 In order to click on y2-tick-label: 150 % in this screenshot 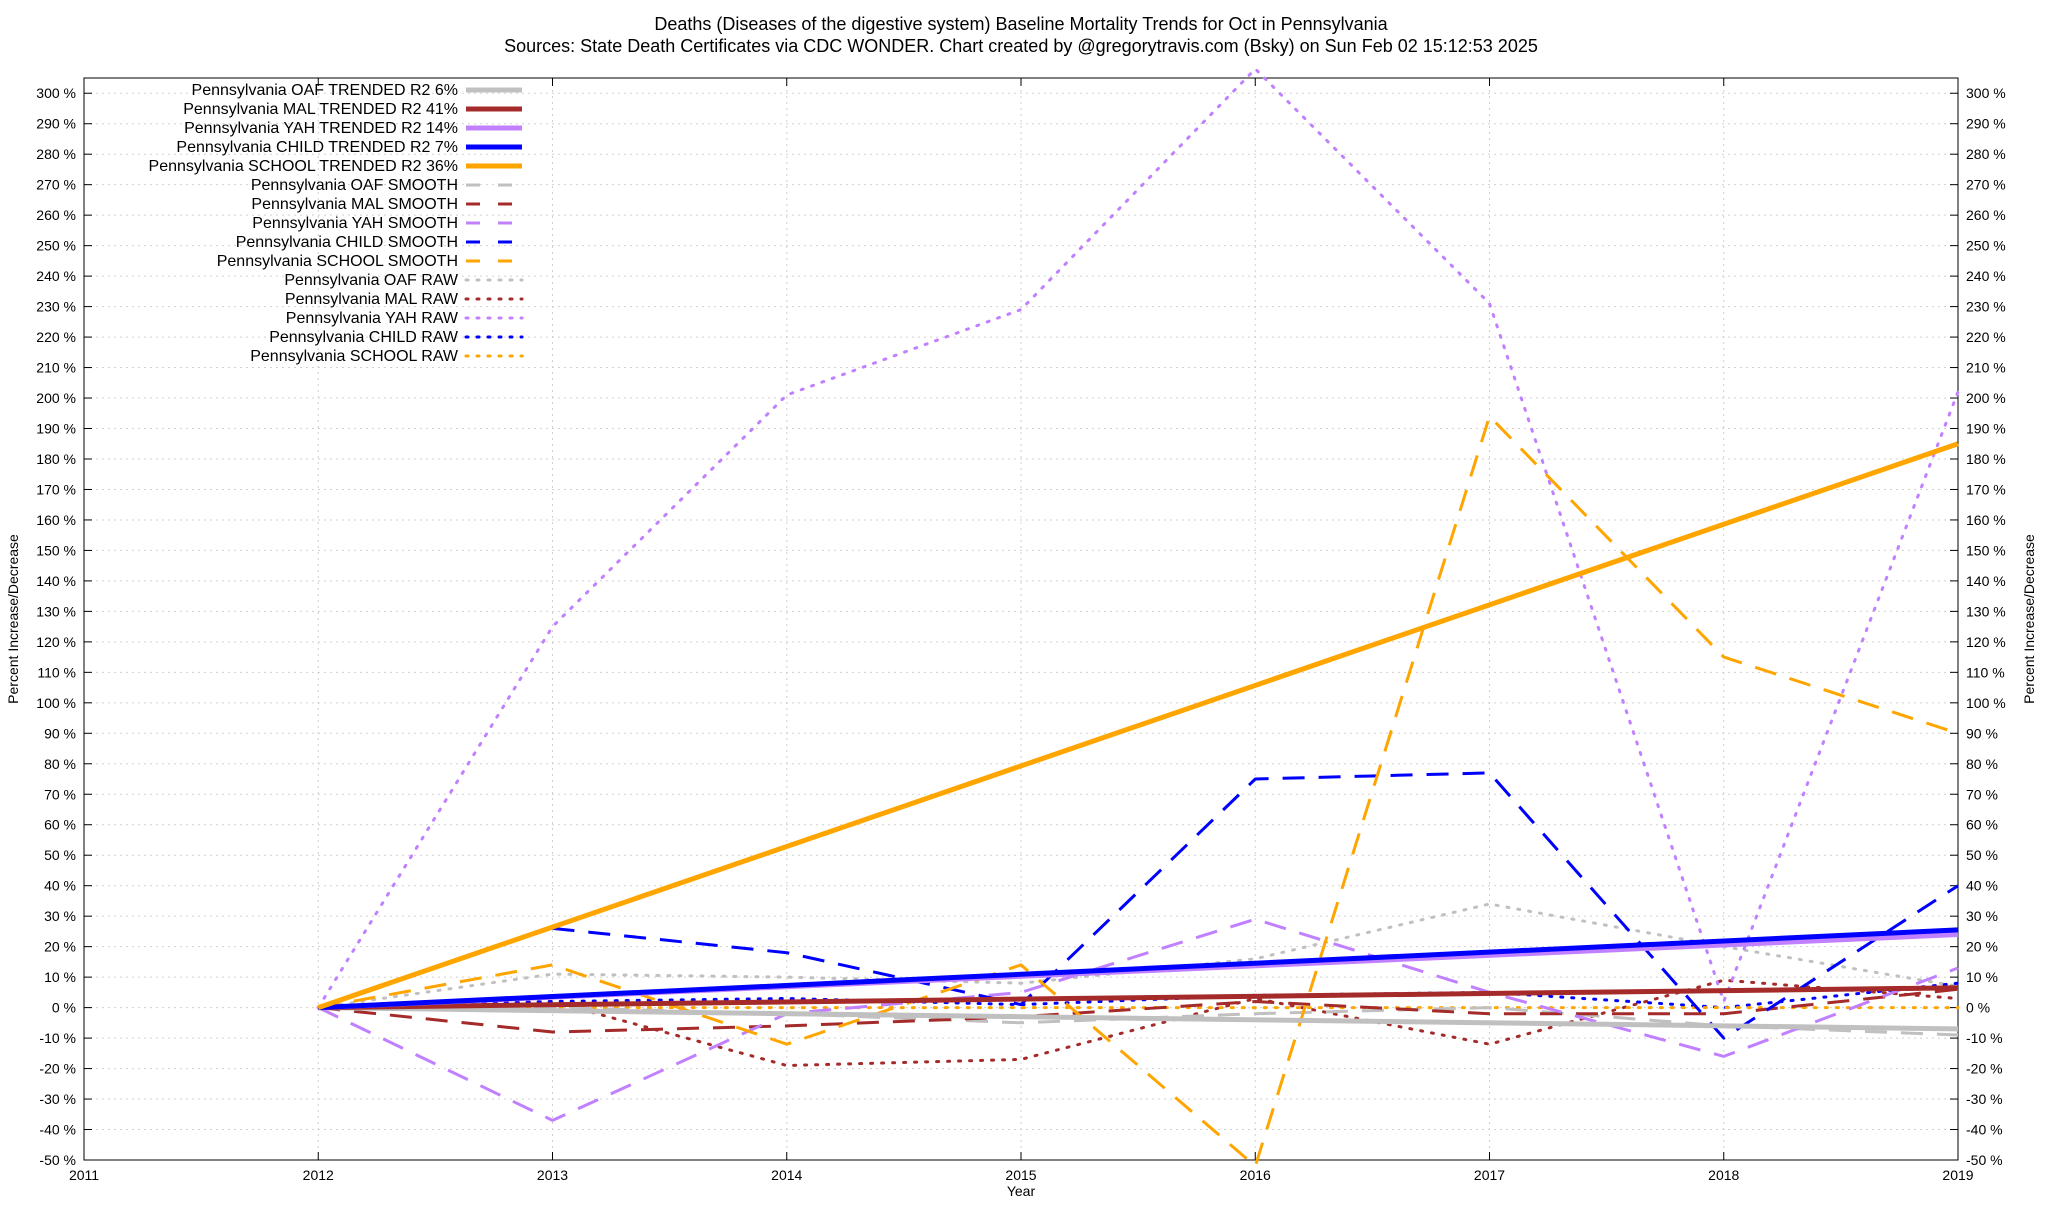, I will do `click(1986, 550)`.